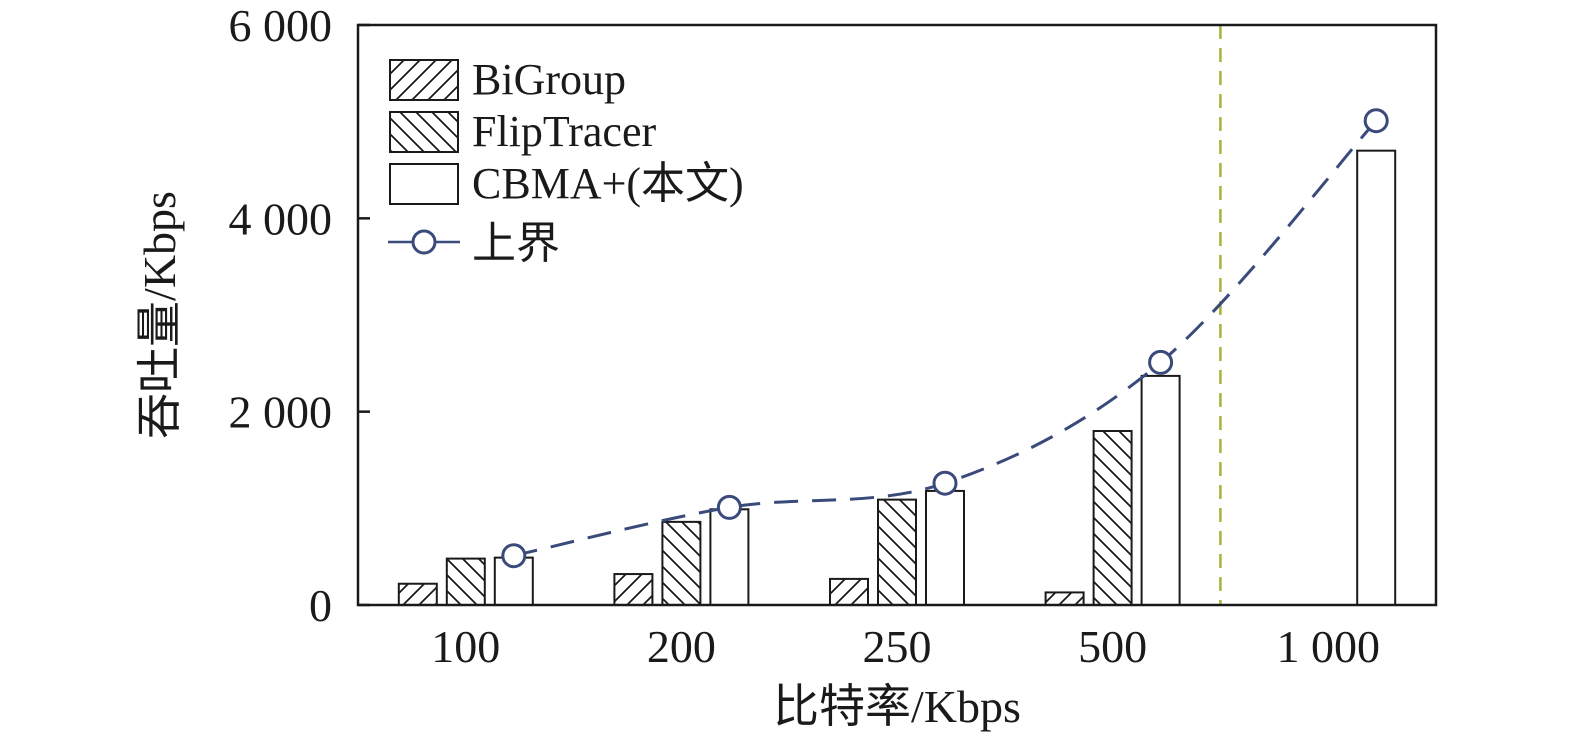 Image resolution: width=1575 pixels, height=741 pixels. Describe the element at coordinates (608, 183) in the screenshot. I see `legend-label-cbma: CBMA+(本文)` at that location.